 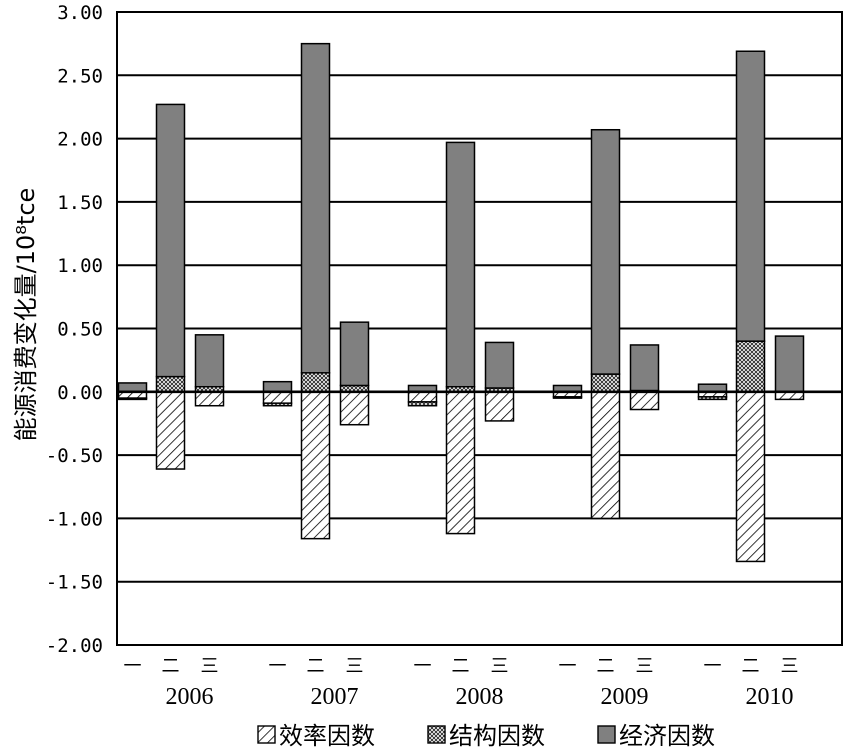 I want to click on y-axis-title: 能源消费变化量/10⁸tce, so click(x=26, y=315).